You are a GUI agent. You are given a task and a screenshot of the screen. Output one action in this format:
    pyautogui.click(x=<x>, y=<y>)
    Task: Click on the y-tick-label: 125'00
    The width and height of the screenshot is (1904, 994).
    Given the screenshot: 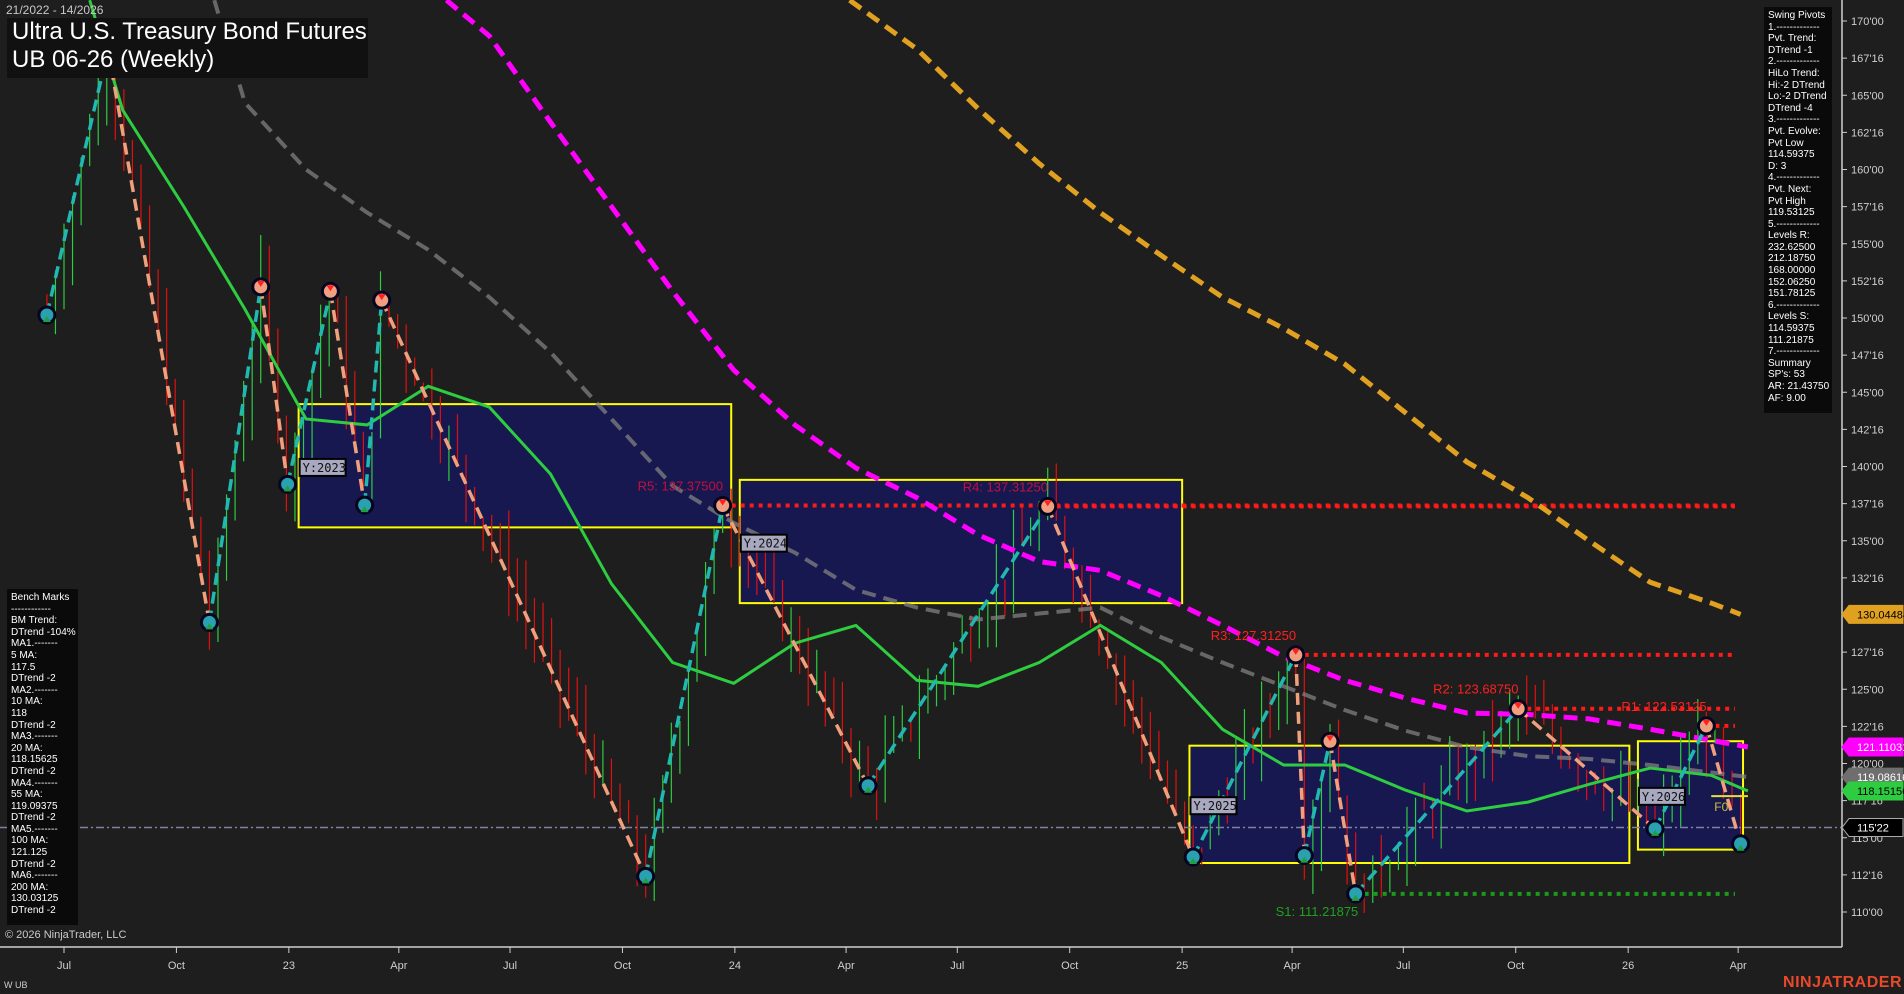 What is the action you would take?
    pyautogui.click(x=1867, y=690)
    